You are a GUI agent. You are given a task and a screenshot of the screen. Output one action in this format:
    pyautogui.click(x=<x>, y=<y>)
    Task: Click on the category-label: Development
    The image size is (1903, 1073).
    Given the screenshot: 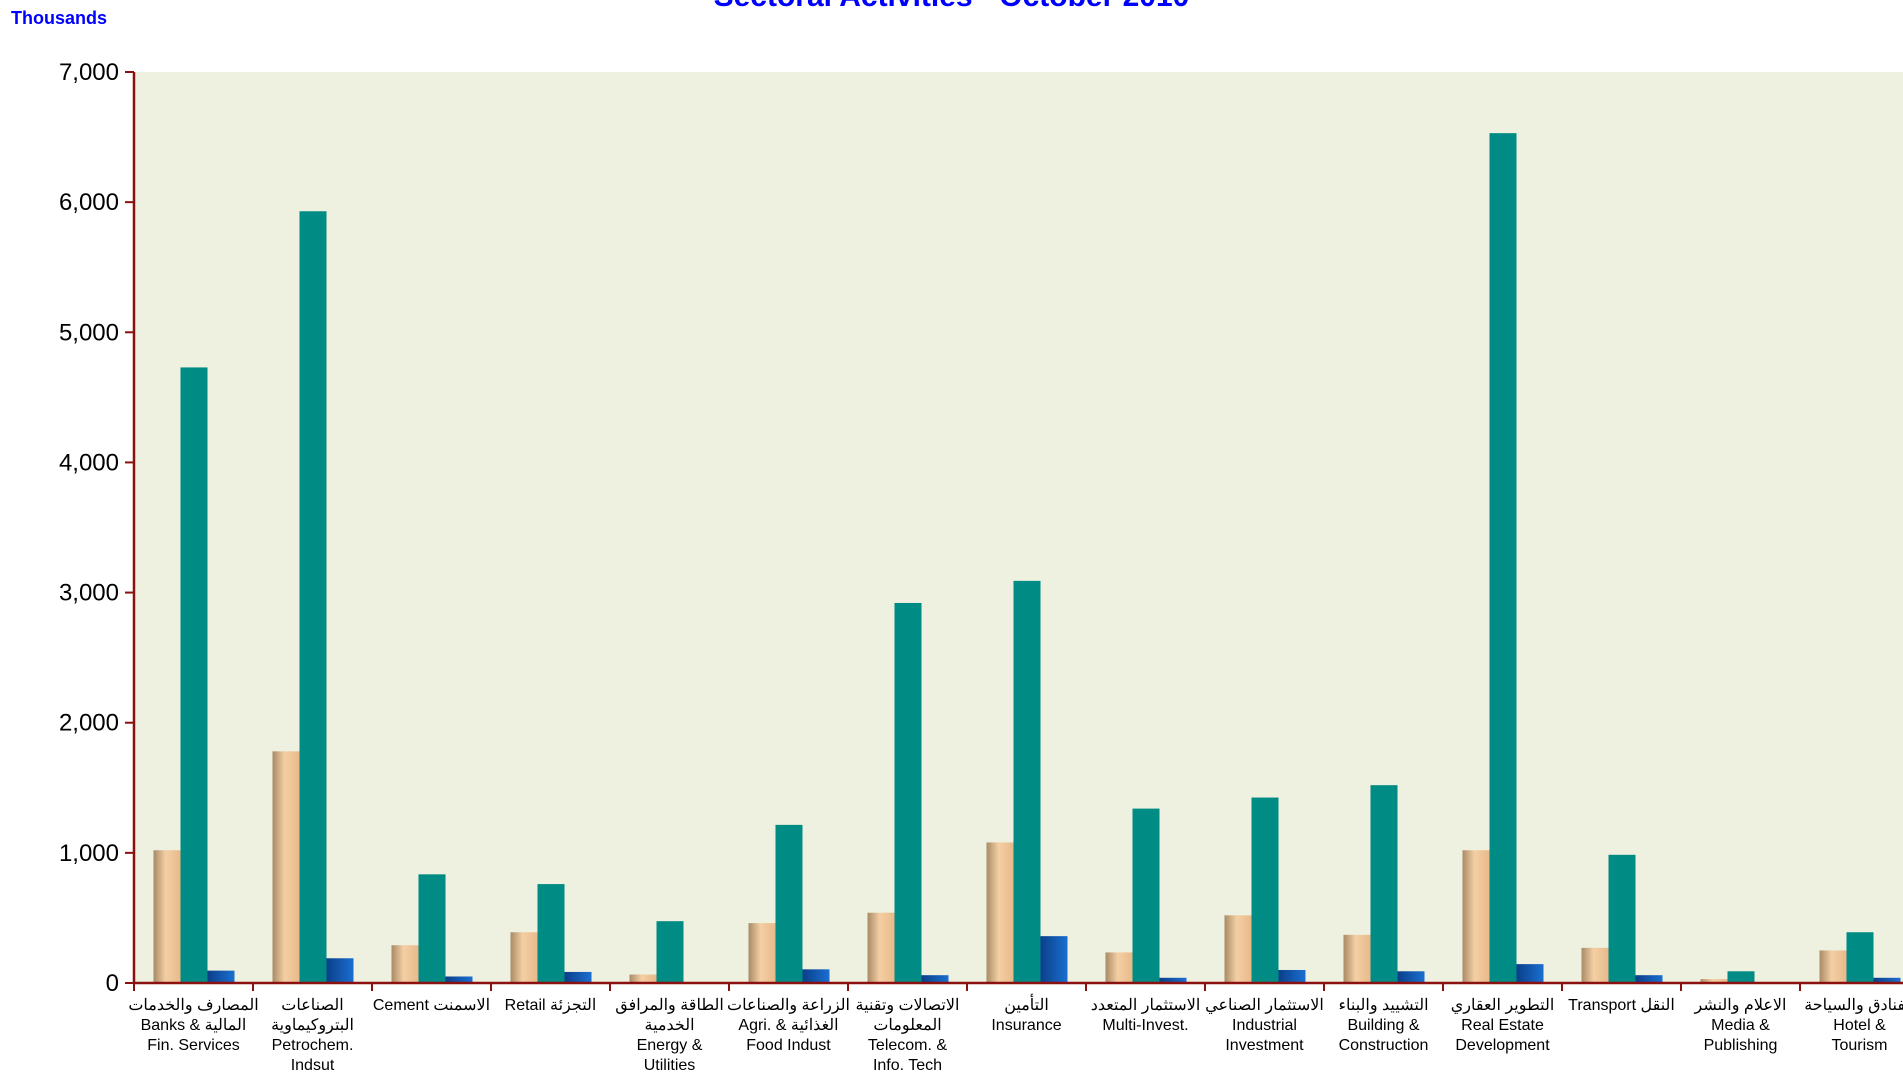 What is the action you would take?
    pyautogui.click(x=1502, y=1045)
    